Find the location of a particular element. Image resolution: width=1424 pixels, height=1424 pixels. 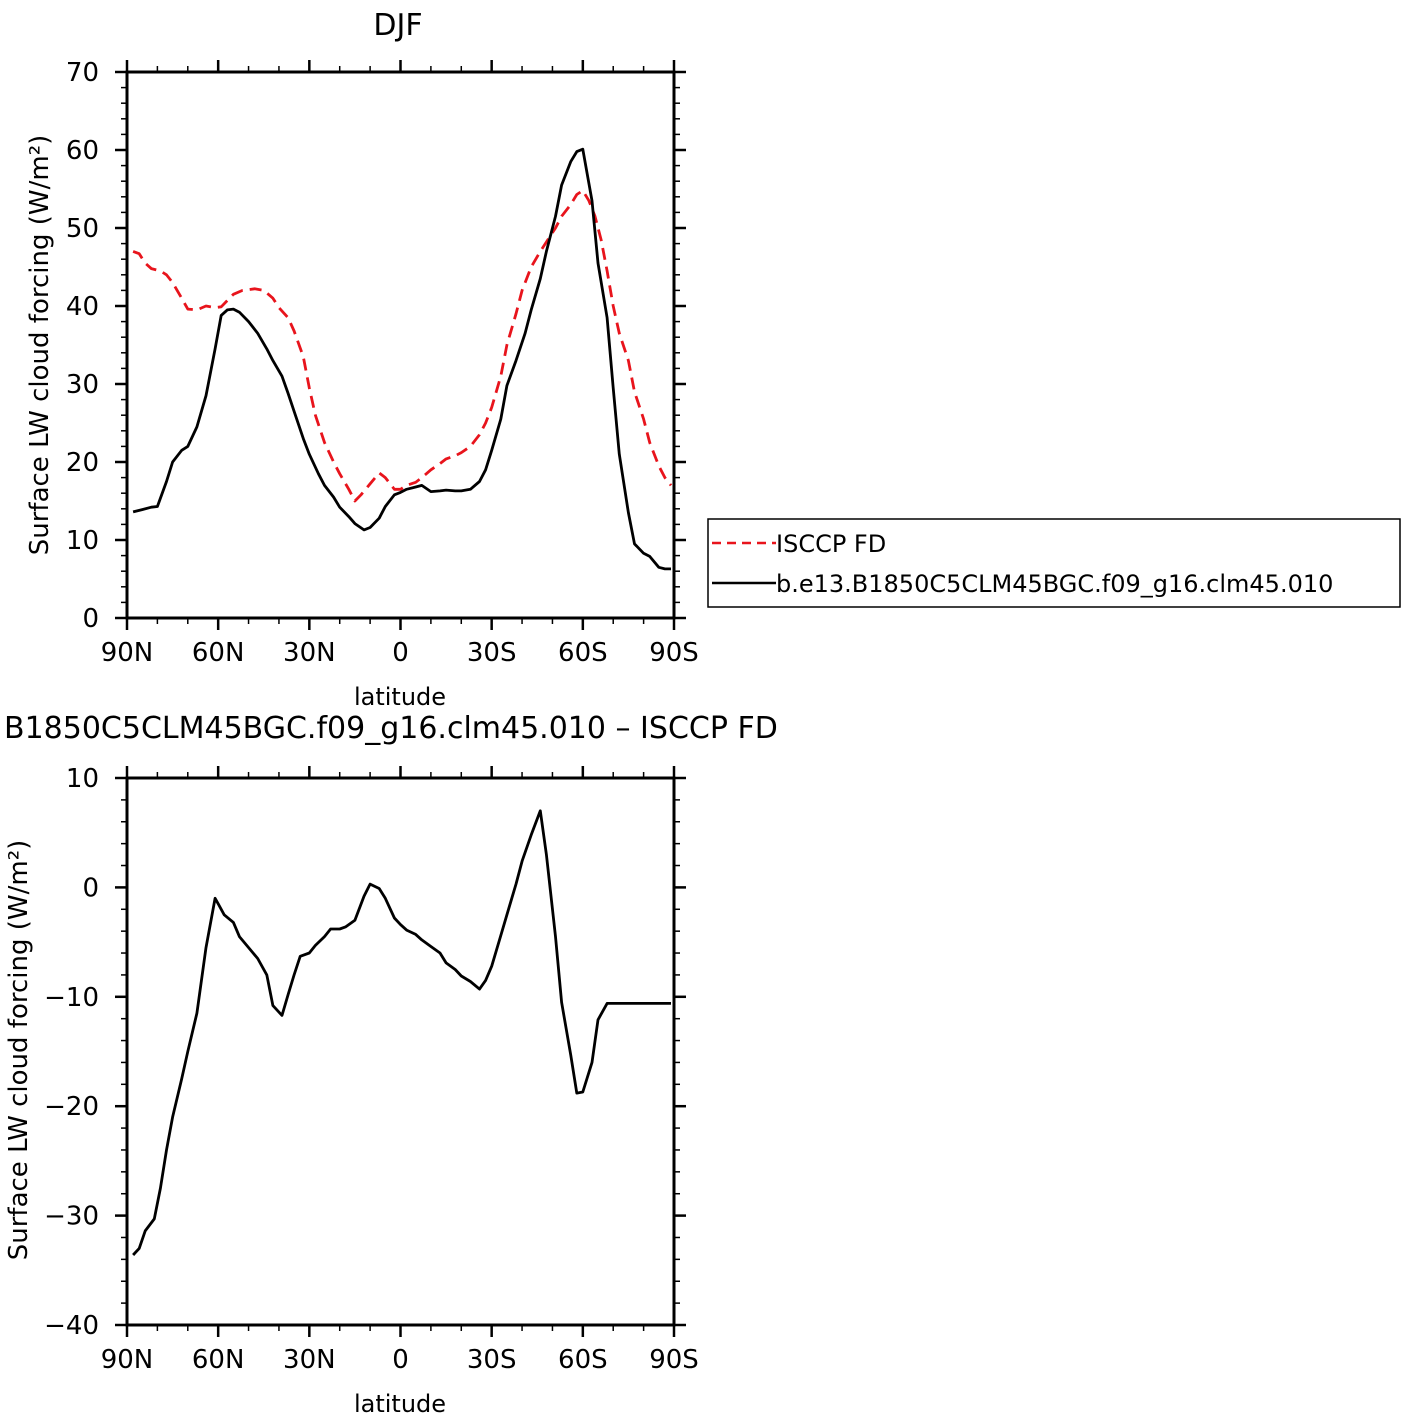

top-x-tick-label: 90S is located at coordinates (674, 653).